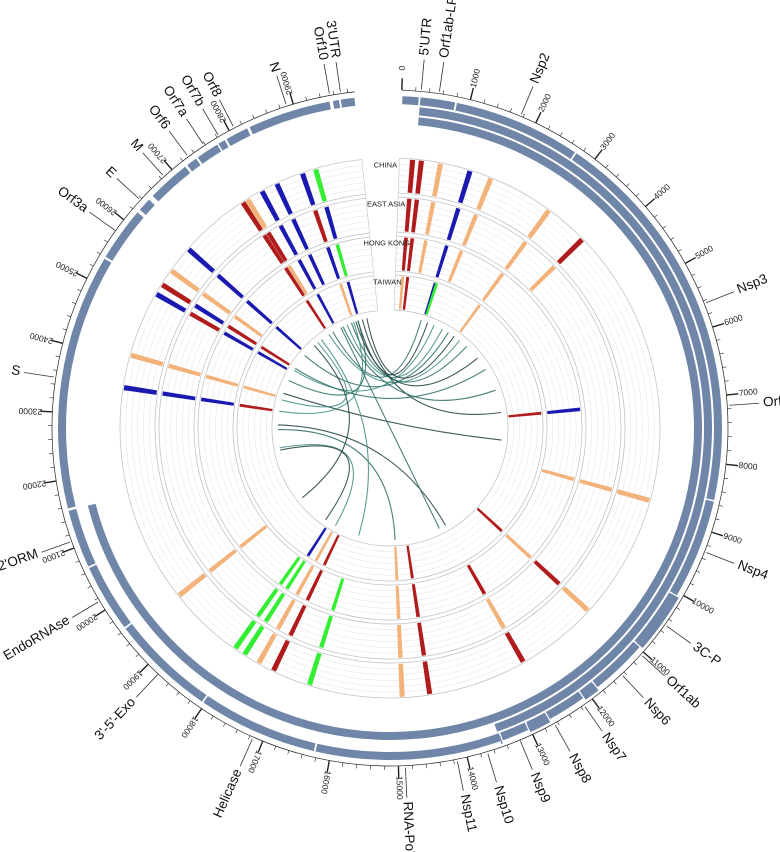 Image resolution: width=780 pixels, height=852 pixels. What do you see at coordinates (771, 400) in the screenshot?
I see `gene-label: Orf1a` at bounding box center [771, 400].